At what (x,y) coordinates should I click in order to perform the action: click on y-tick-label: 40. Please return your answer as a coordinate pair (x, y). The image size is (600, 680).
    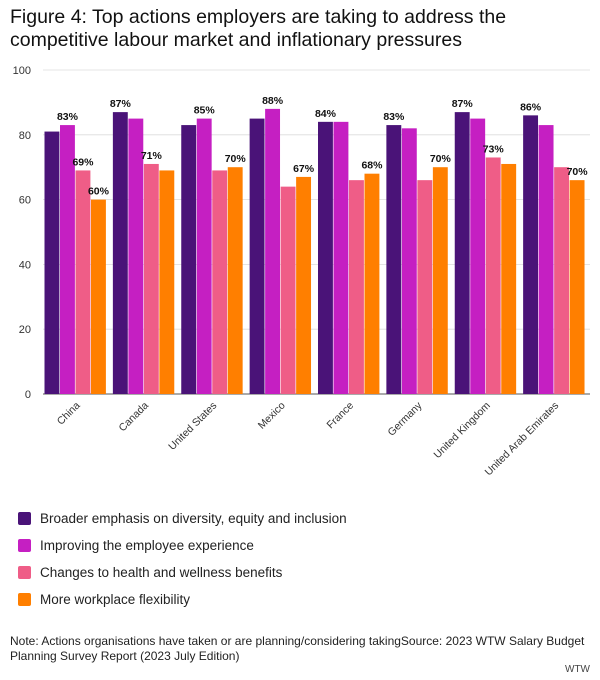
    Looking at the image, I should click on (25, 265).